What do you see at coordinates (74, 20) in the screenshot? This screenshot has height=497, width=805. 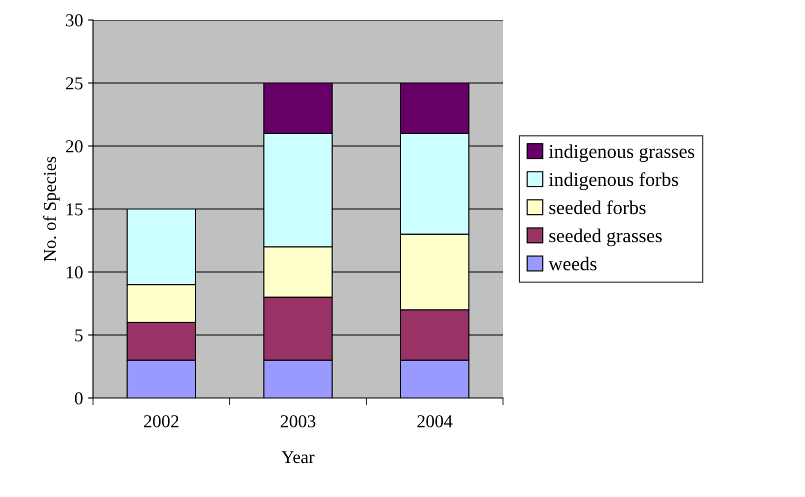 I see `y-tick-label: 30` at bounding box center [74, 20].